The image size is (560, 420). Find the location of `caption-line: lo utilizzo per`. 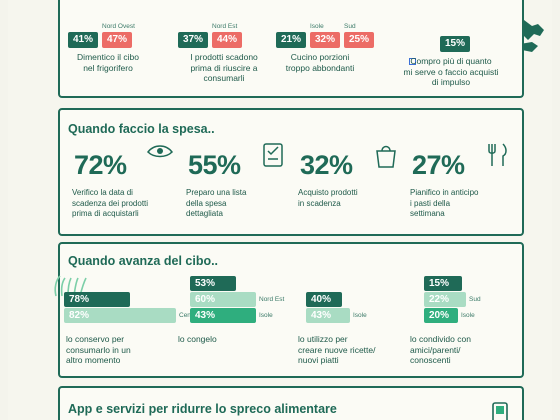

caption-line: lo utilizzo per is located at coordinates (323, 339).